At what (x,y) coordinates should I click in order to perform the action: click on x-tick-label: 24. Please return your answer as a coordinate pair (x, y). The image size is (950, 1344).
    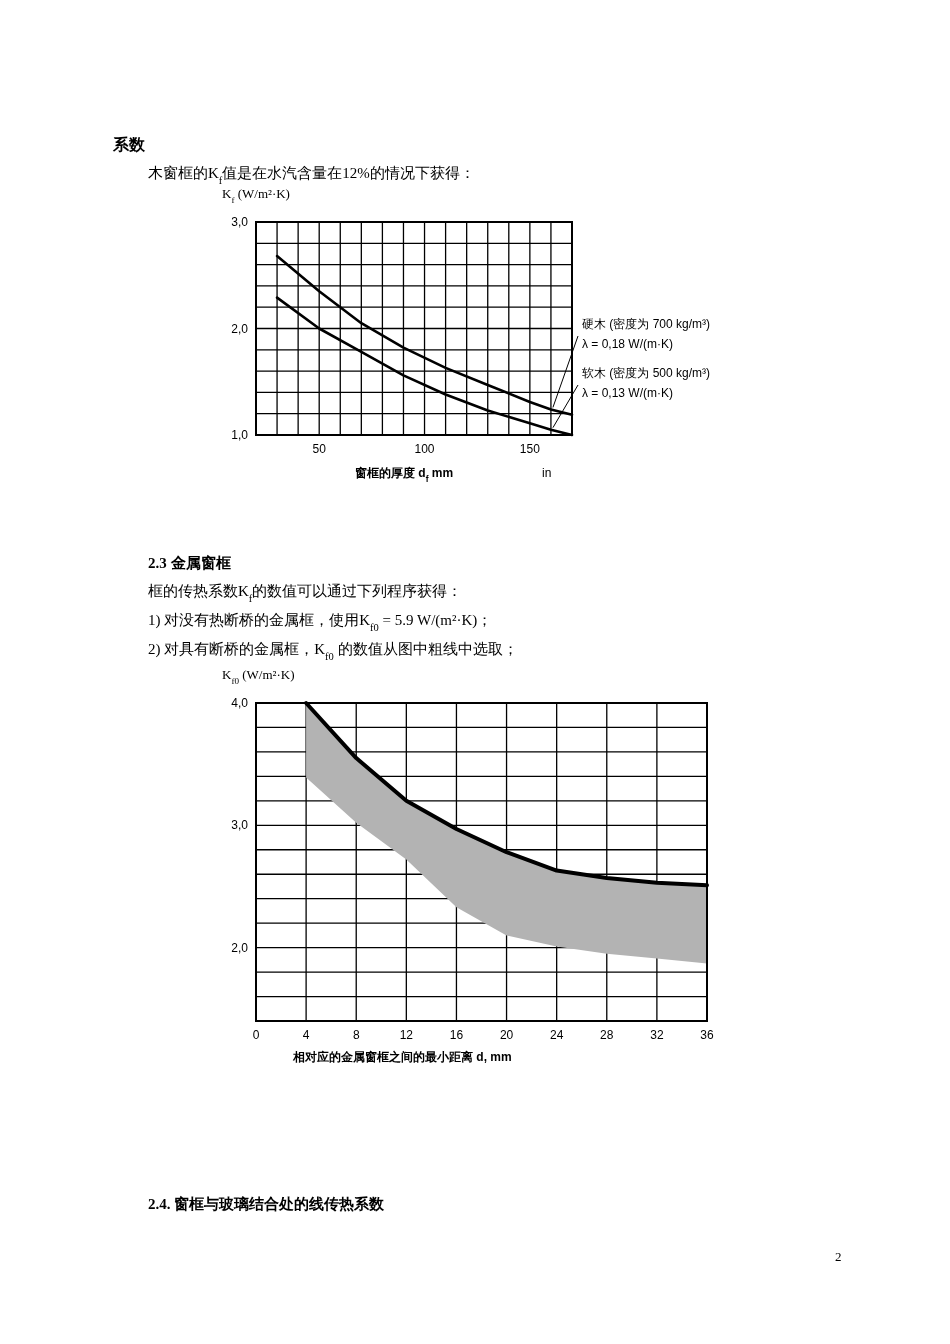
    Looking at the image, I should click on (556, 1035).